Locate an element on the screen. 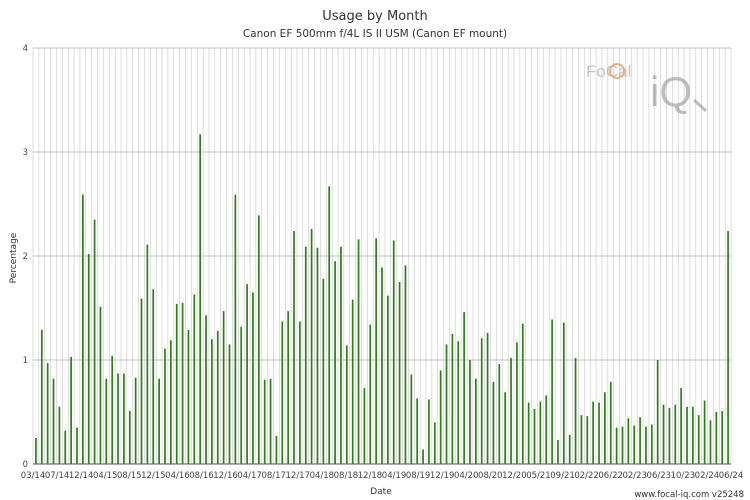  x-tick-label: 08/19 is located at coordinates (418, 476).